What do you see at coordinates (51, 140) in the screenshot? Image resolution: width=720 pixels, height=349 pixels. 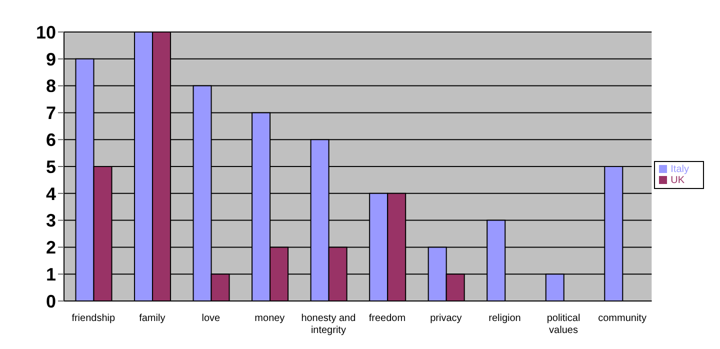 I see `y-tick-label: 6` at bounding box center [51, 140].